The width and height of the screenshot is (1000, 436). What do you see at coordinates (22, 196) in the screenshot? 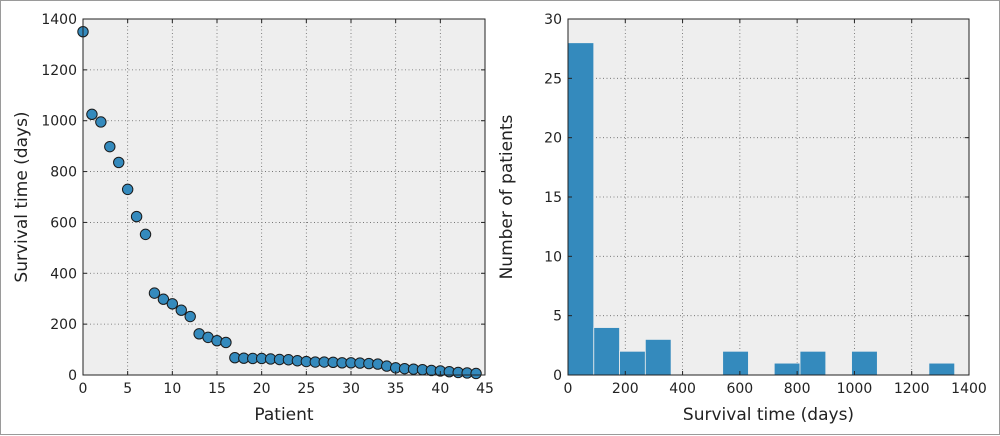
I see `left-y-axis-label: Survival time (days)` at bounding box center [22, 196].